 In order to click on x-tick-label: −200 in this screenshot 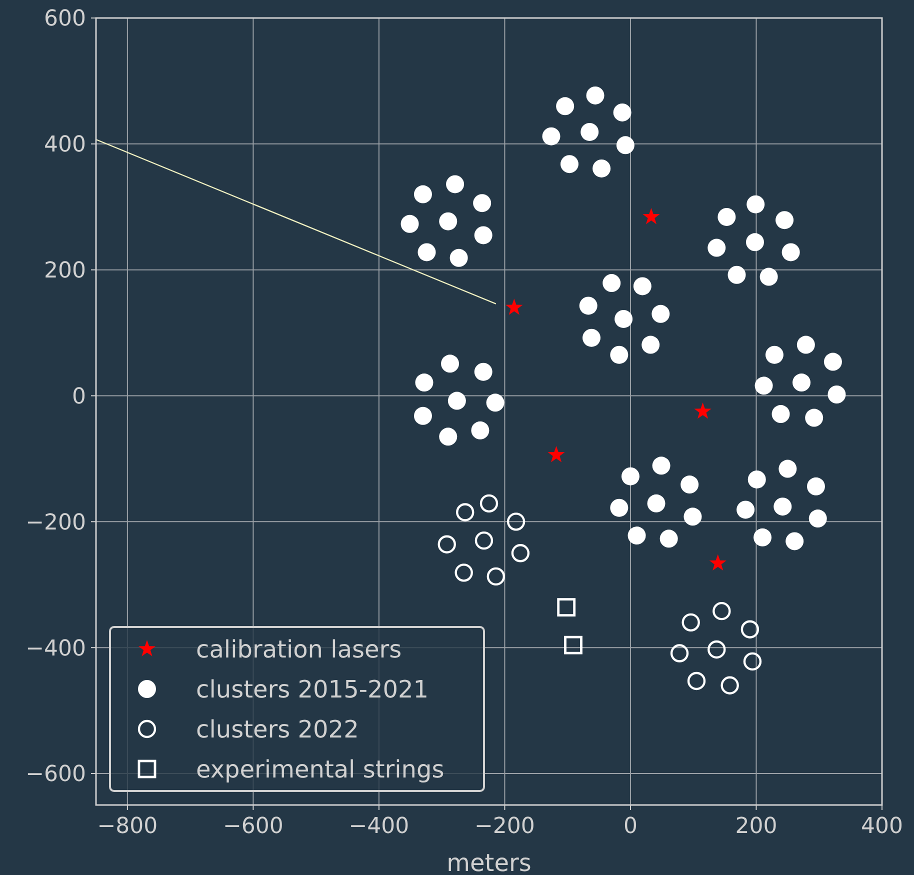, I will do `click(504, 826)`.